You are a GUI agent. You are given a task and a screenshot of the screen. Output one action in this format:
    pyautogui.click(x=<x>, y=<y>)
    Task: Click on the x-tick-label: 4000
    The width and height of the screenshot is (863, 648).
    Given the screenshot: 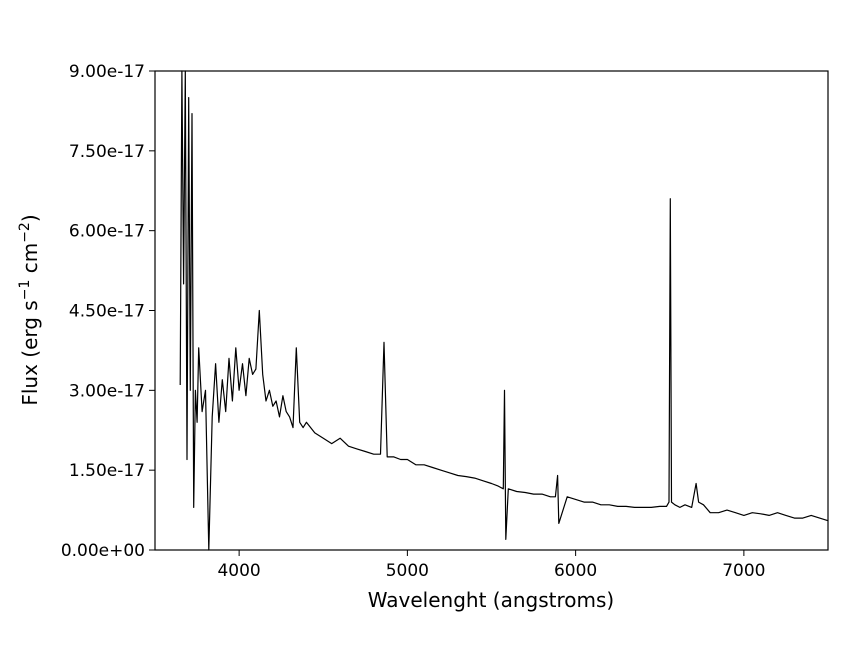 What is the action you would take?
    pyautogui.click(x=238, y=571)
    